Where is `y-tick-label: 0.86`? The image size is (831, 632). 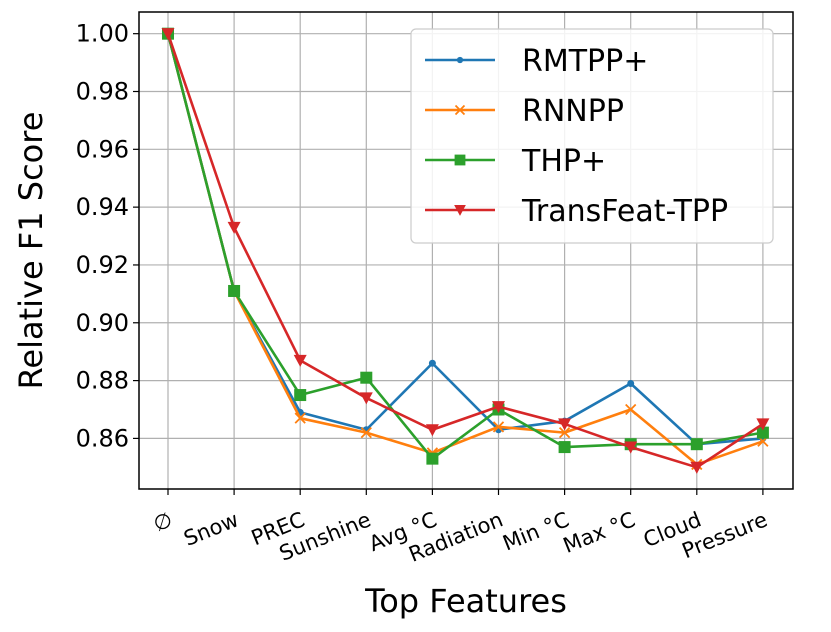
y-tick-label: 0.86 is located at coordinates (102, 438).